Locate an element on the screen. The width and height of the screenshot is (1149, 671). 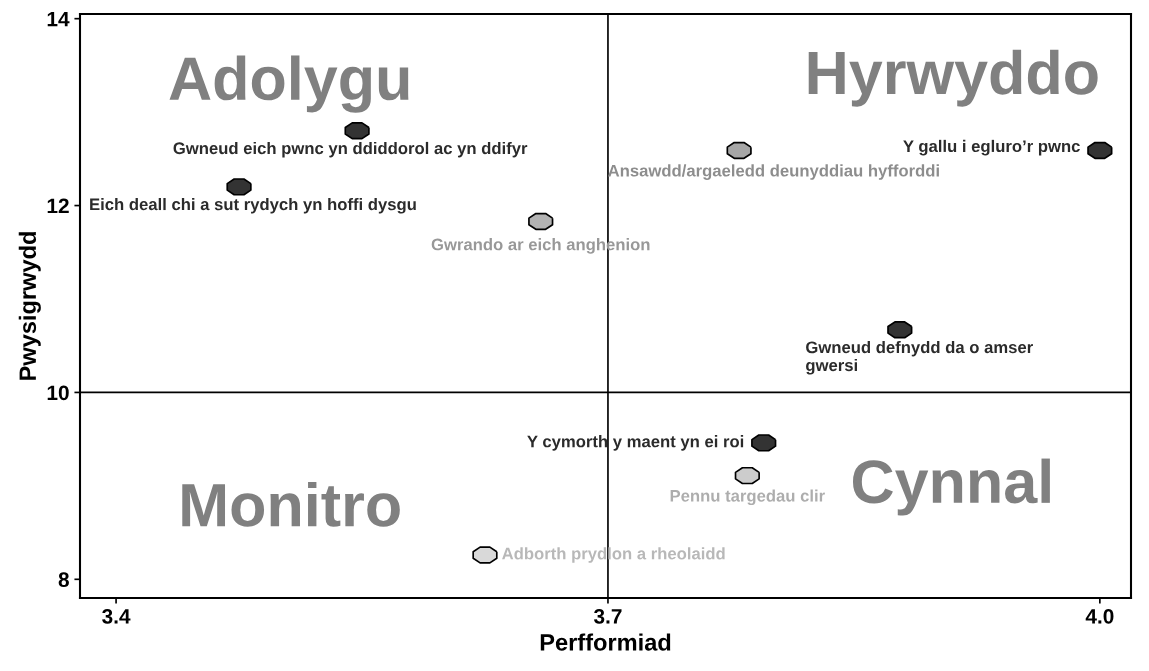
series-label: Gwneud eich pwnc yn ddiddorol ac yn ddifyr is located at coordinates (350, 149).